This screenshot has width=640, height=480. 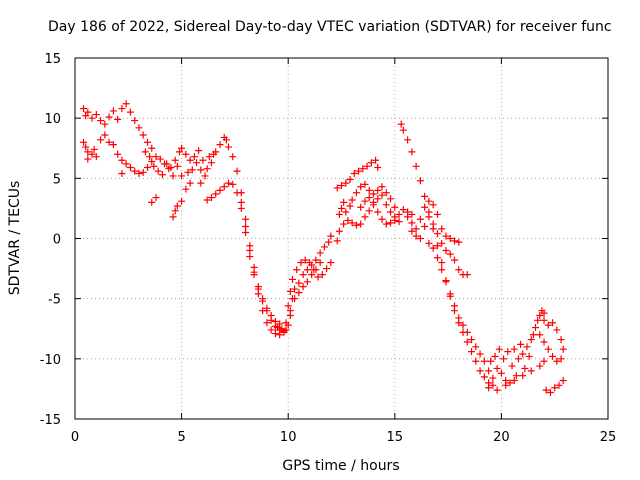 What do you see at coordinates (57, 179) in the screenshot?
I see `y-tick-label: 5` at bounding box center [57, 179].